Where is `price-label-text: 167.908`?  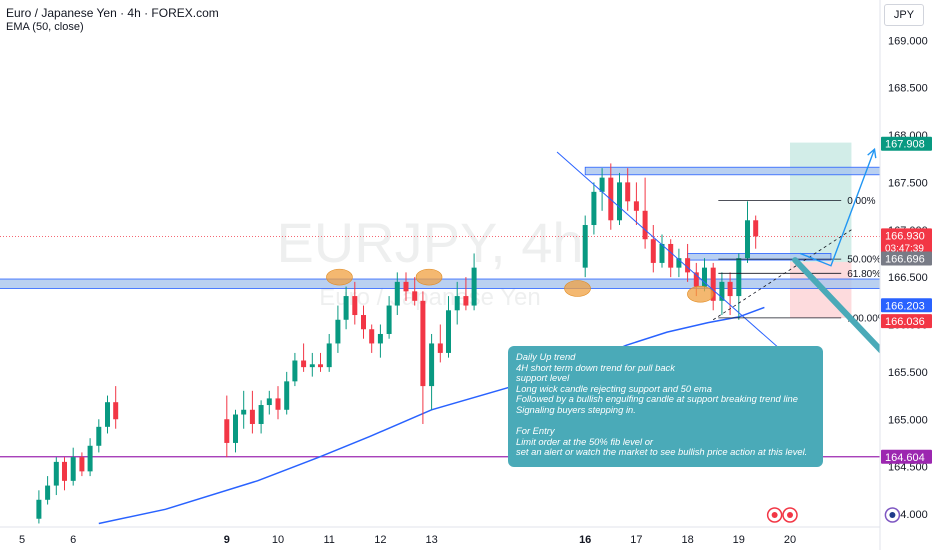 price-label-text: 167.908 is located at coordinates (905, 145).